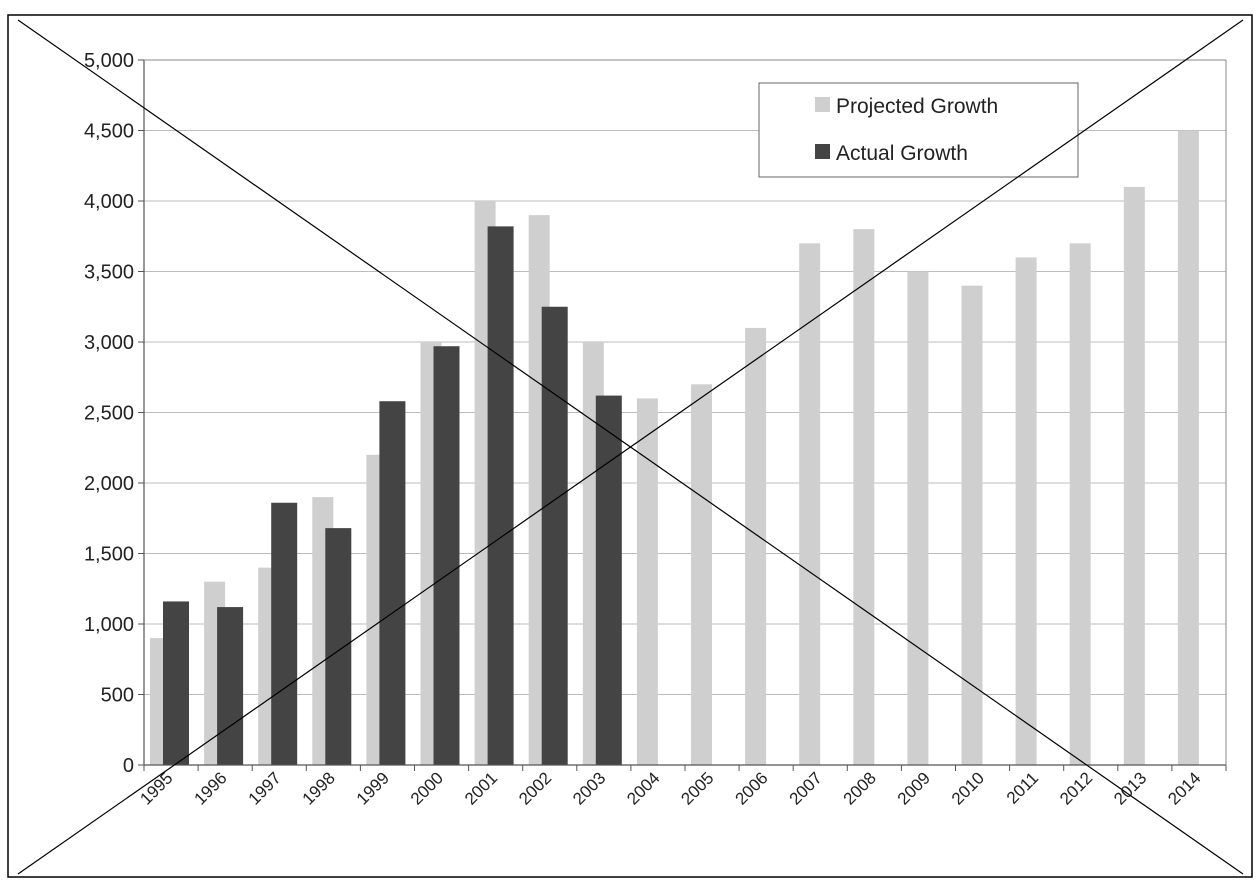  What do you see at coordinates (822, 151) in the screenshot?
I see `legend-swatch-actual` at bounding box center [822, 151].